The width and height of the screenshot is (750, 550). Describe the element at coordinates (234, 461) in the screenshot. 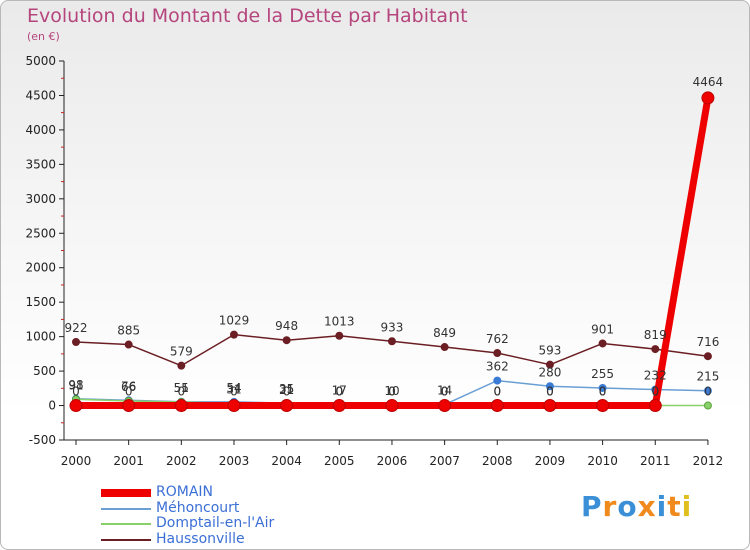

I see `x-tick-label: 2003` at that location.